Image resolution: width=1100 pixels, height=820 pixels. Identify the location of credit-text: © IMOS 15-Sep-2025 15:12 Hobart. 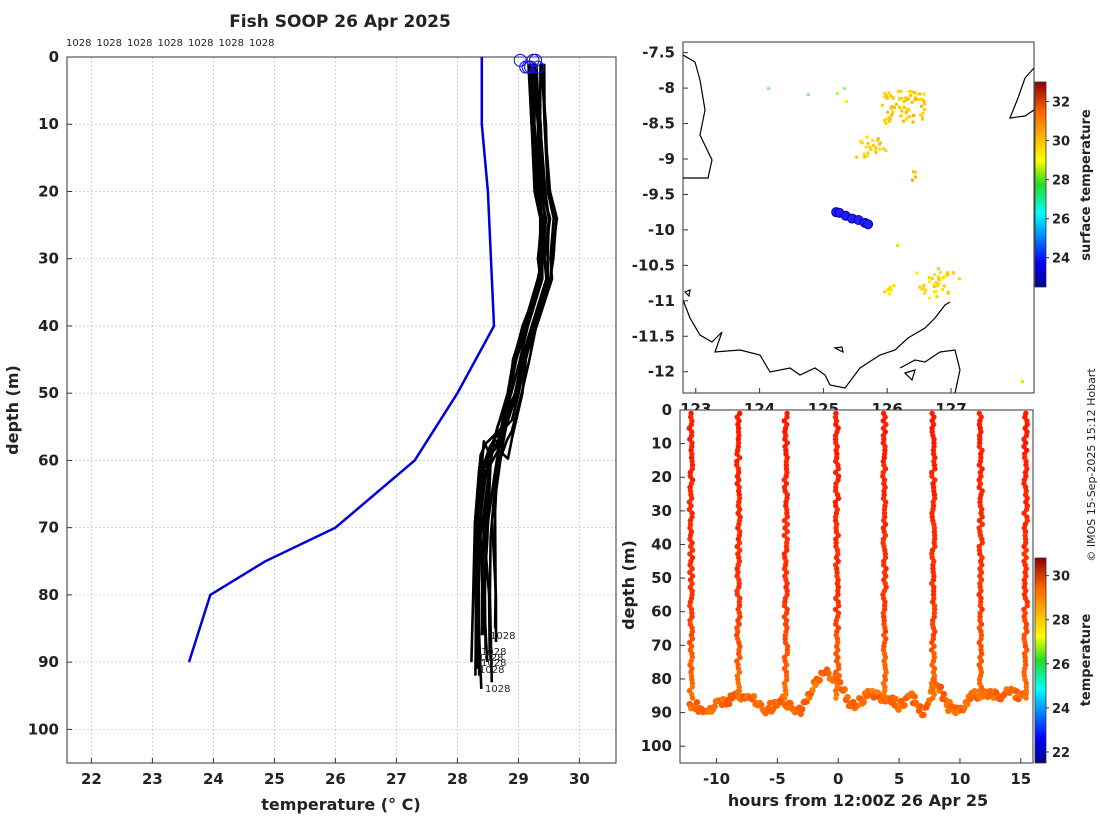
(1091, 465).